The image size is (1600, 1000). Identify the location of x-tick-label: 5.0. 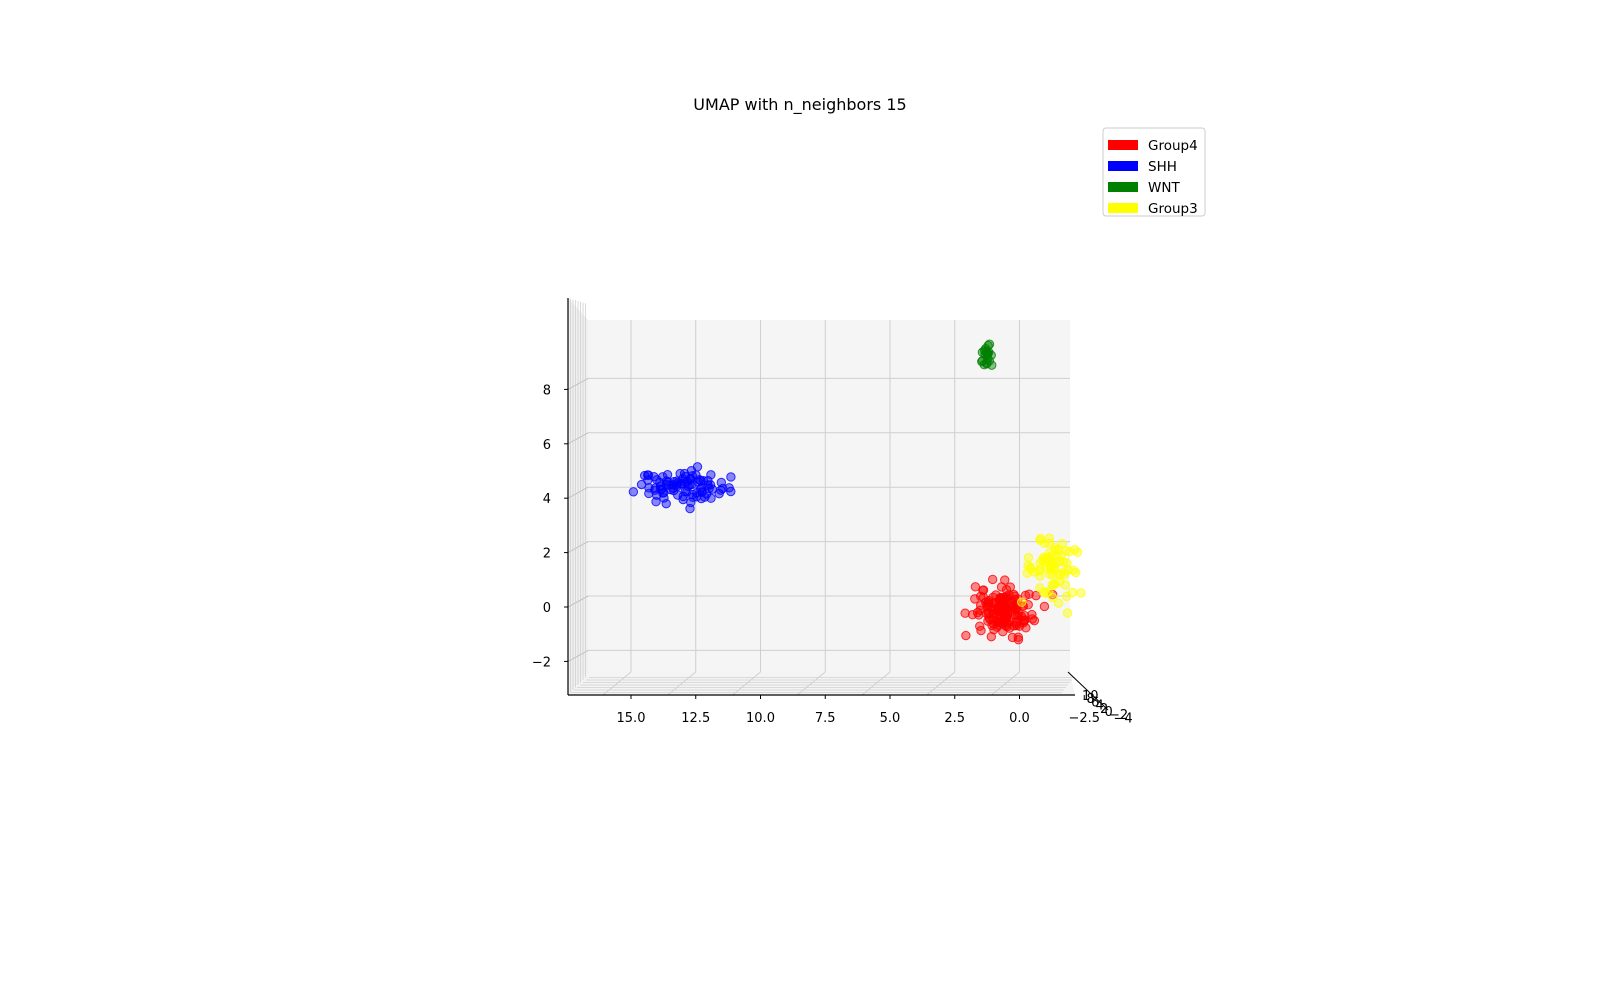
(890, 718).